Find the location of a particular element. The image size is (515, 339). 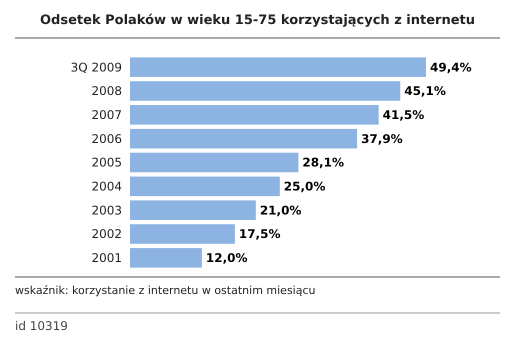

y-tick-label: 2003 is located at coordinates (106, 210).